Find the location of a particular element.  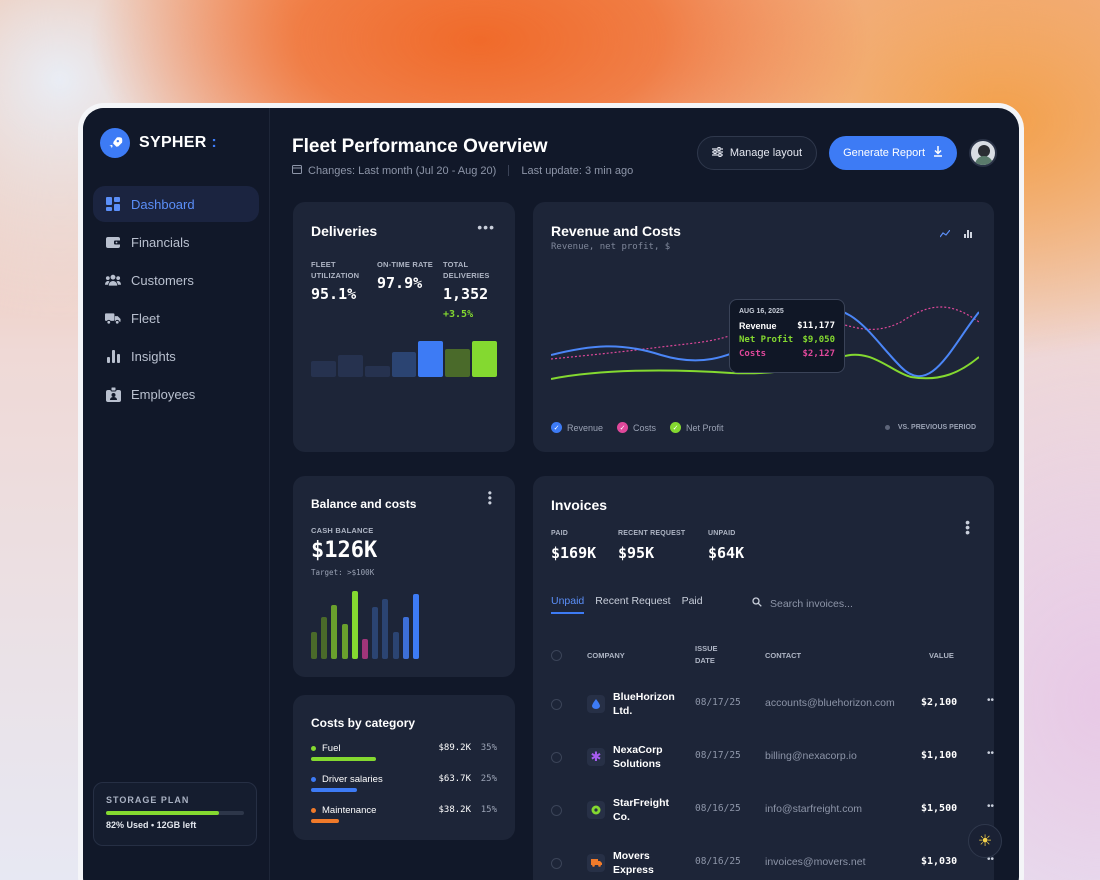

stat-label: TOTAL is located at coordinates (456, 264).